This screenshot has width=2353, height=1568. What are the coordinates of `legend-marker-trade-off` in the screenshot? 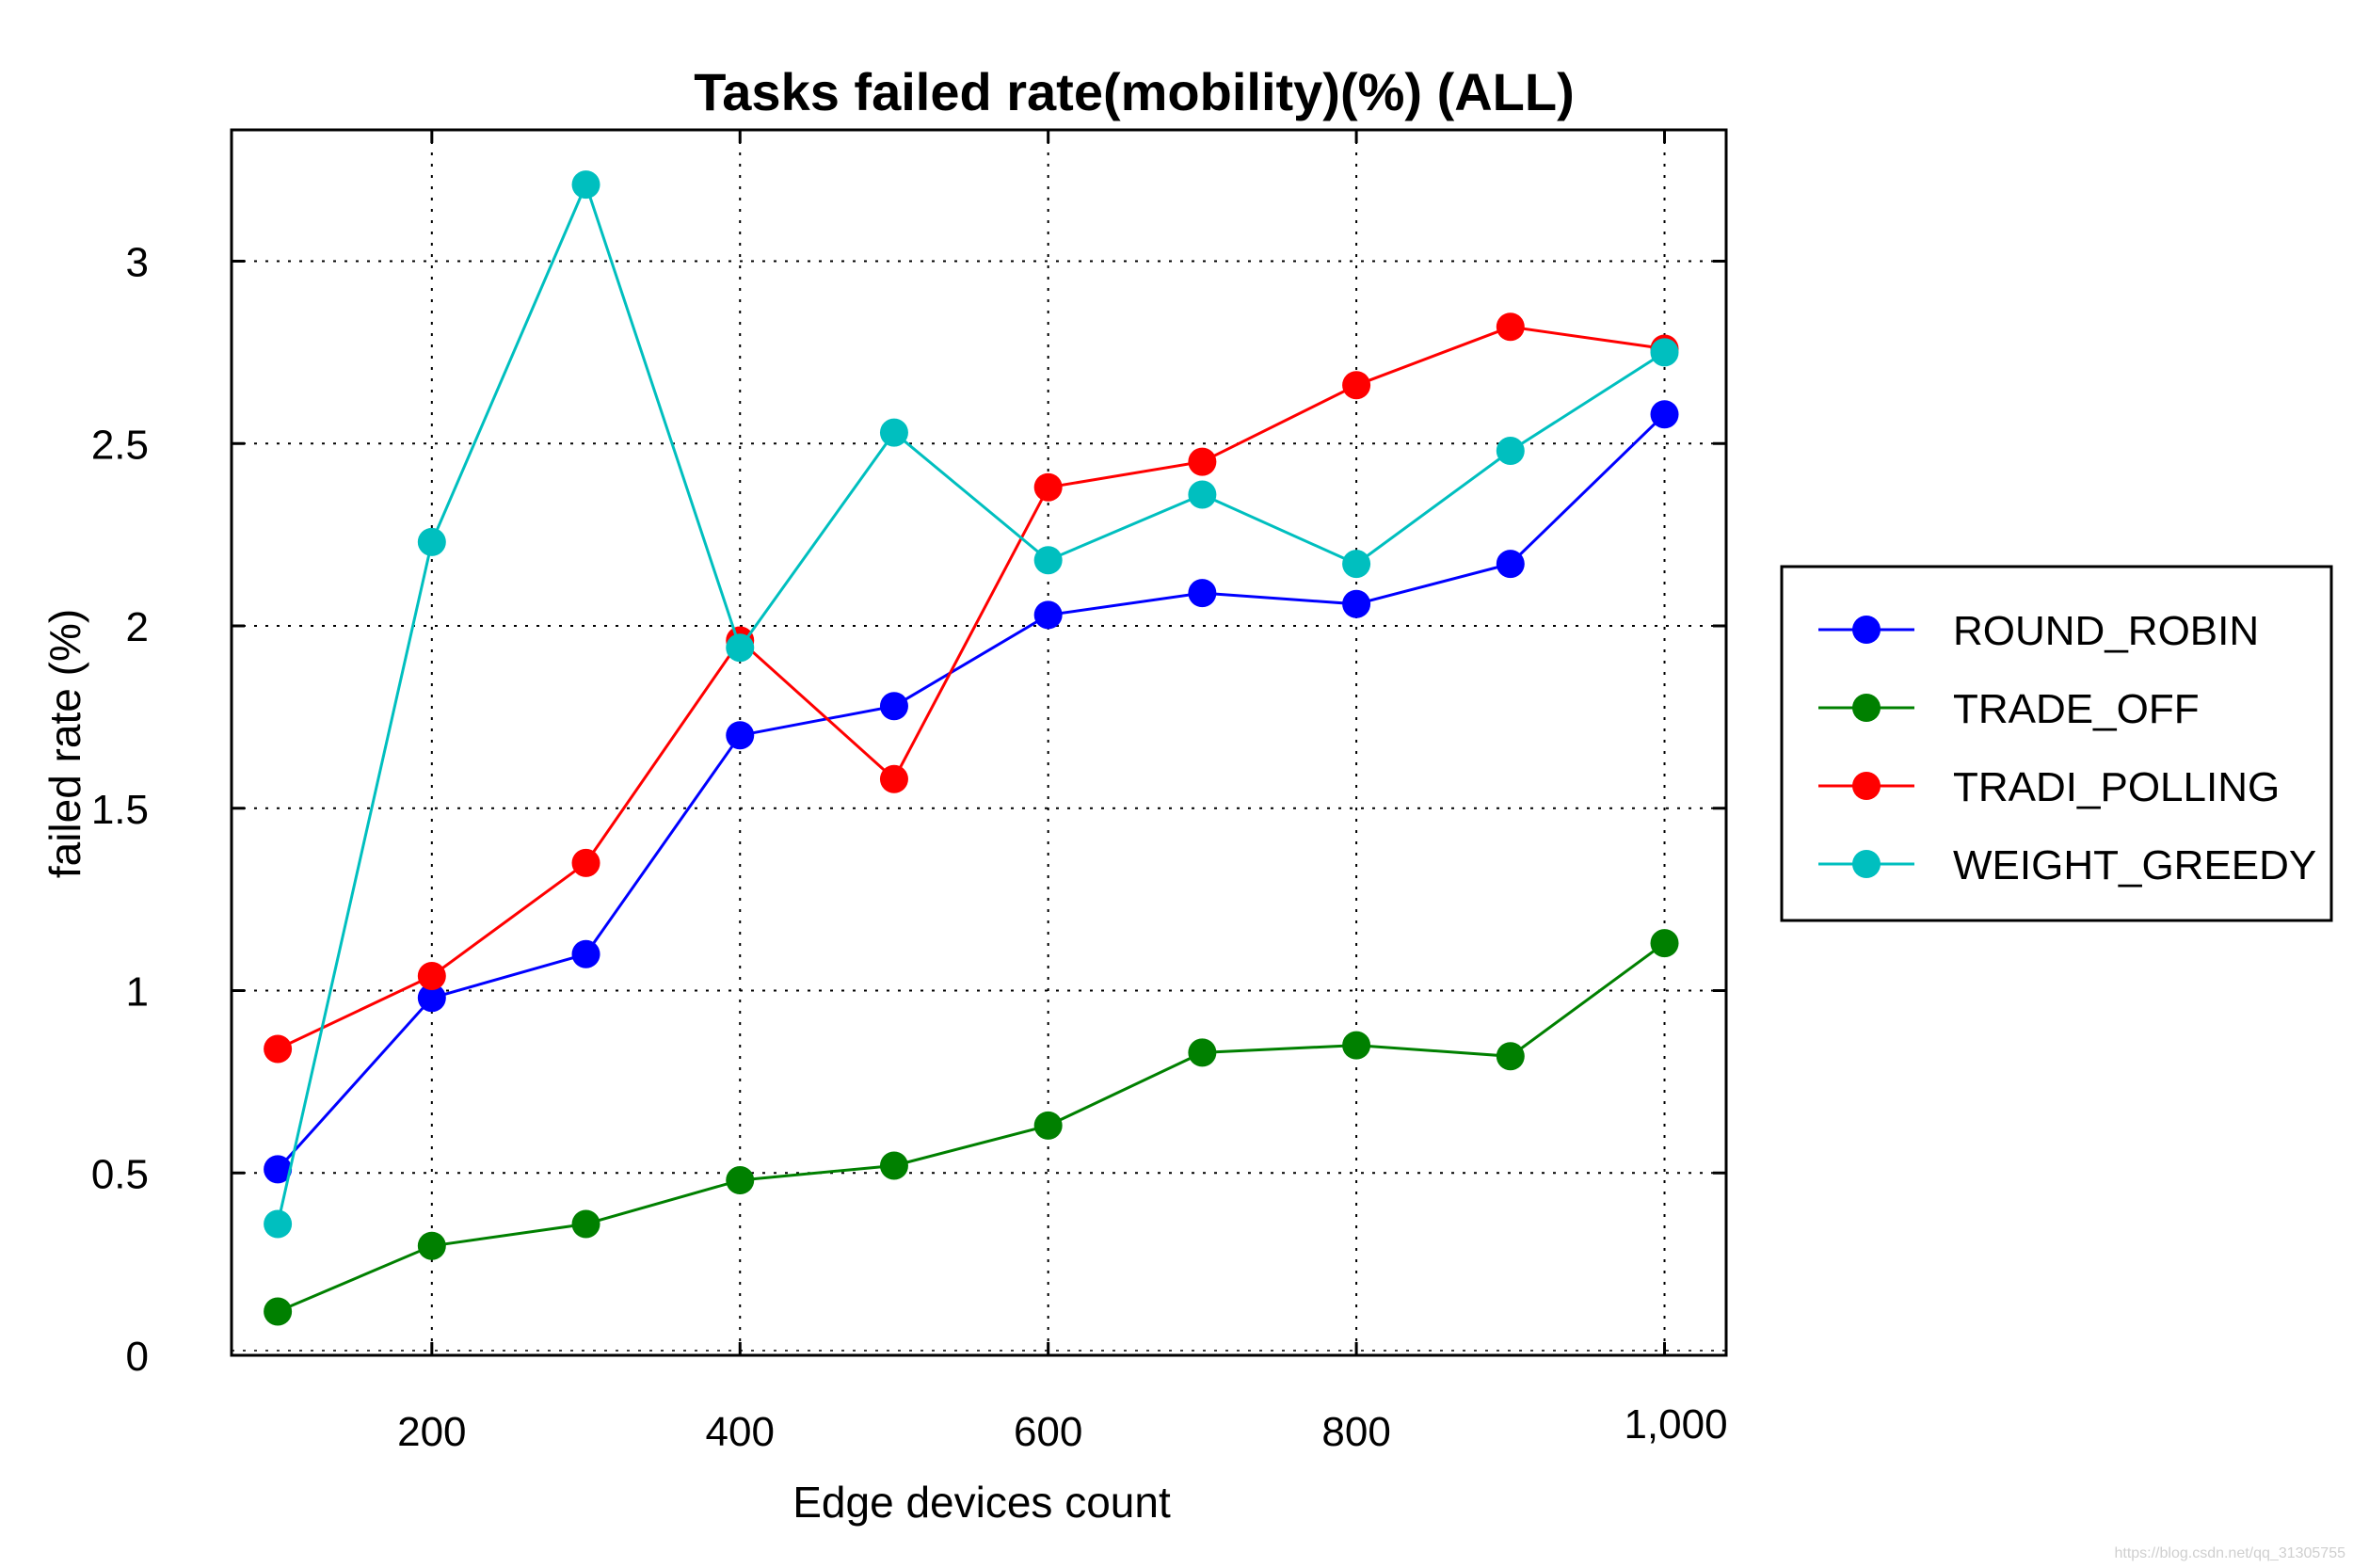 It's located at (1866, 708).